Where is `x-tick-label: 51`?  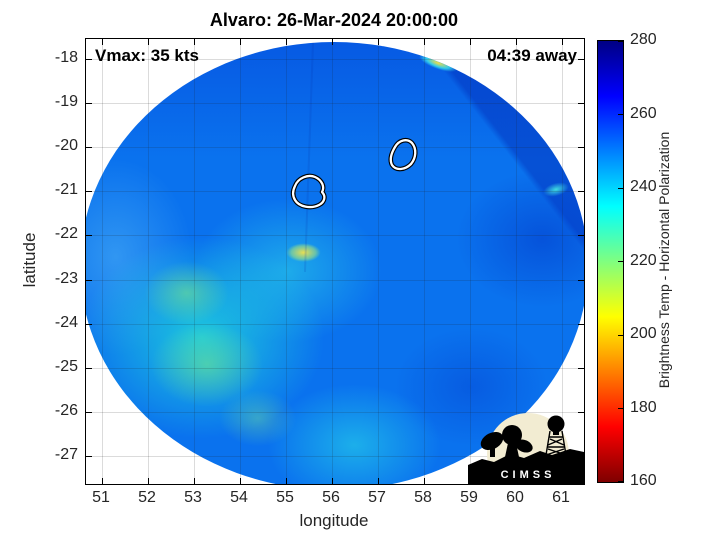
x-tick-label: 51 is located at coordinates (101, 497).